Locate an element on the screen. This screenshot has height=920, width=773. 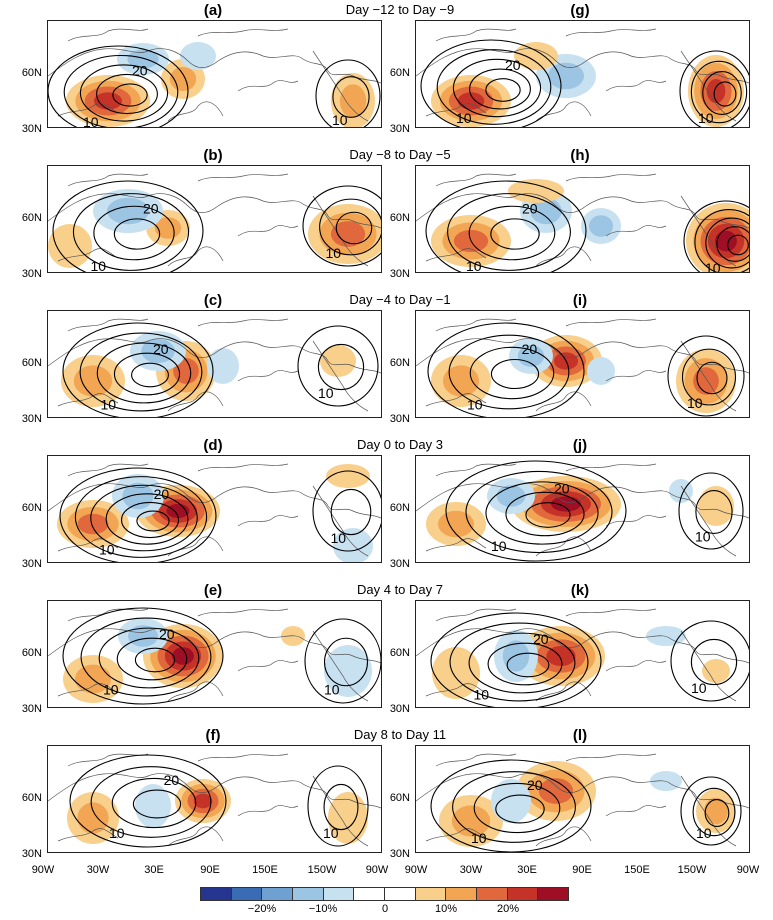
lon-label-7: 90W is located at coordinates (377, 870).